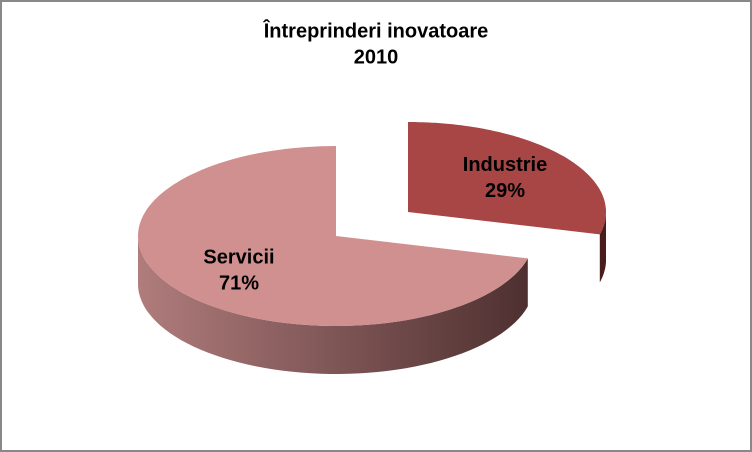 The width and height of the screenshot is (752, 452). Describe the element at coordinates (507, 178) in the screenshot. I see `slice` at that location.